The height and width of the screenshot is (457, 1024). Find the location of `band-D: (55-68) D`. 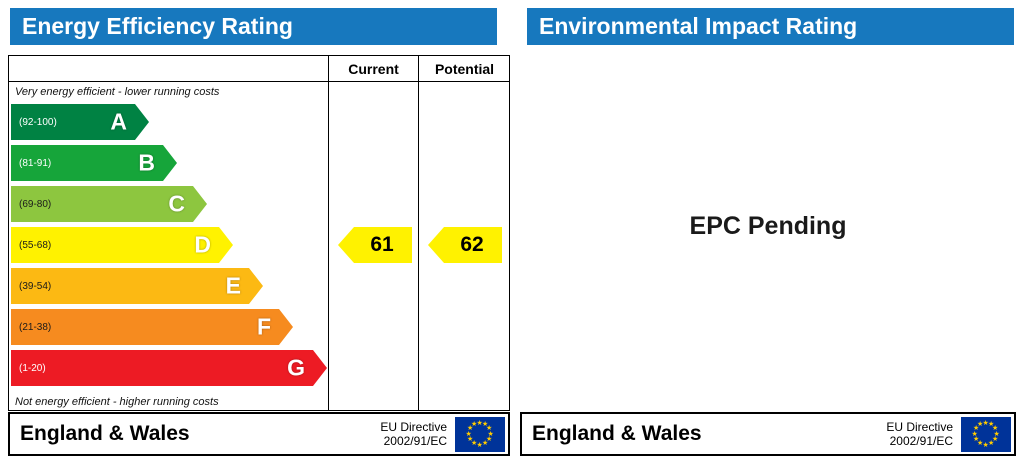

band-D: (55-68) D is located at coordinates (122, 245).